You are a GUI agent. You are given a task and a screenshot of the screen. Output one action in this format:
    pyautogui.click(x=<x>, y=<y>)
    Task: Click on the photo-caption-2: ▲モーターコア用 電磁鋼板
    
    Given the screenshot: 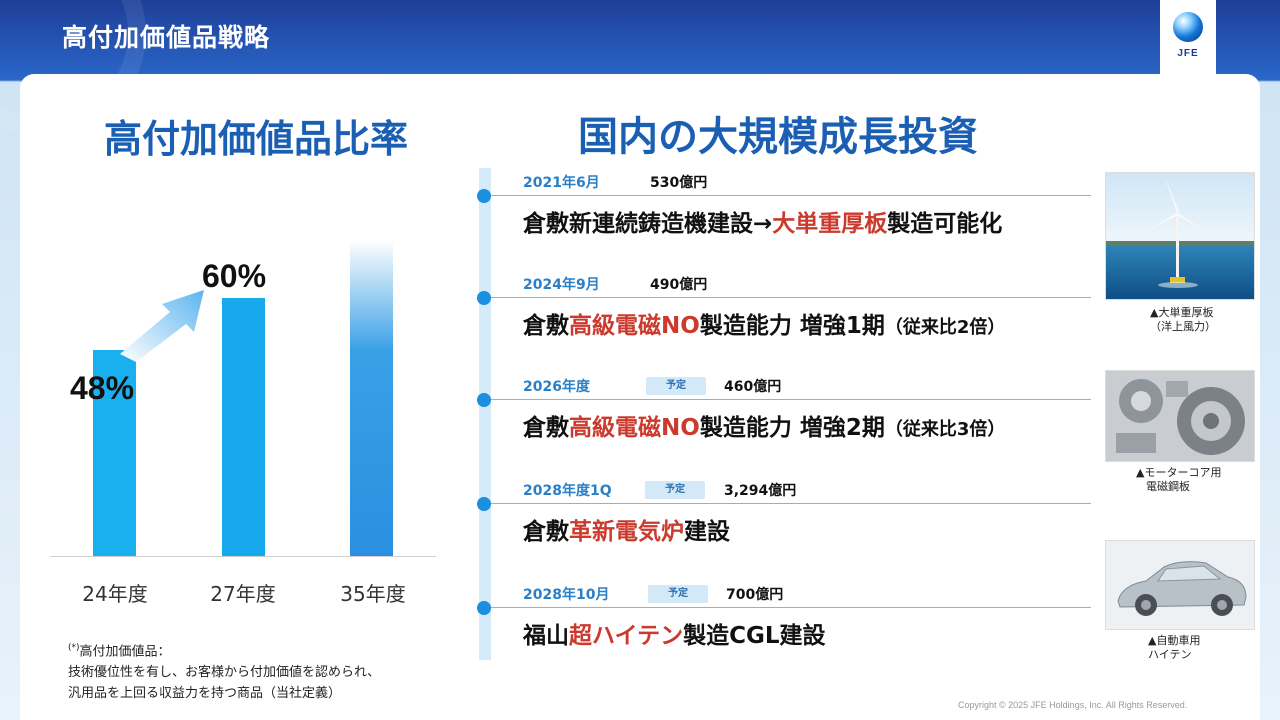 What is the action you would take?
    pyautogui.click(x=1178, y=480)
    